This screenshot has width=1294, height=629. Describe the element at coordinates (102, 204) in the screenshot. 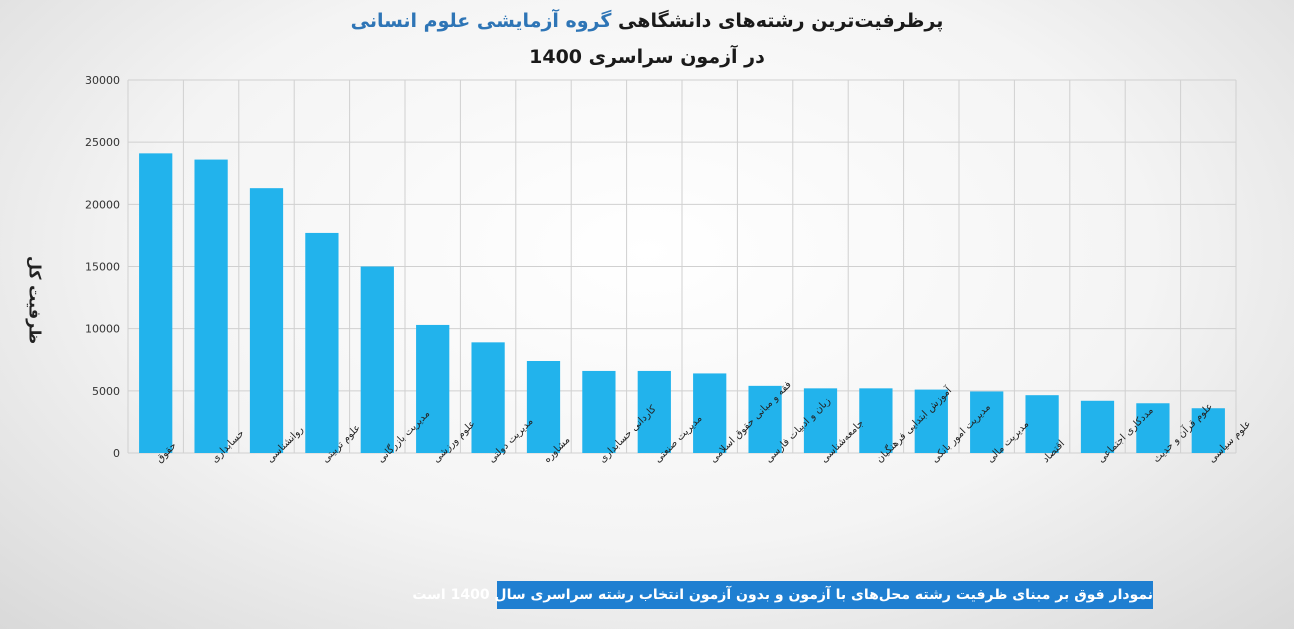

I see `y-tick-label: 20000` at that location.